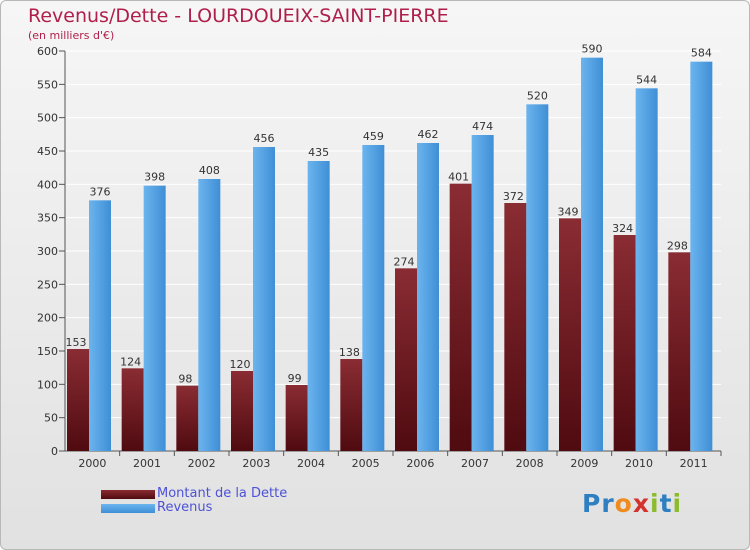 The image size is (750, 550). Describe the element at coordinates (47, 184) in the screenshot. I see `y-tick-label: 400` at that location.